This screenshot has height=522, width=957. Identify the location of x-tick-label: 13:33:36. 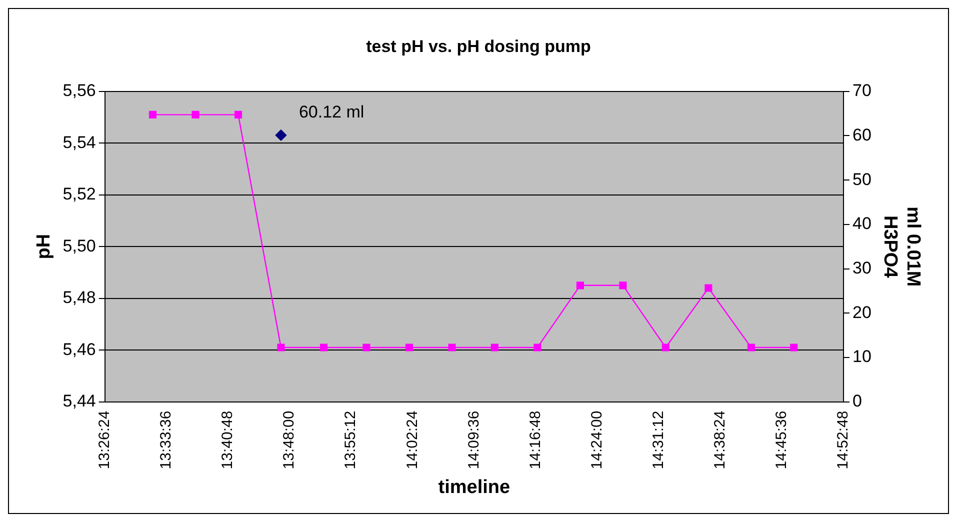
(166, 440).